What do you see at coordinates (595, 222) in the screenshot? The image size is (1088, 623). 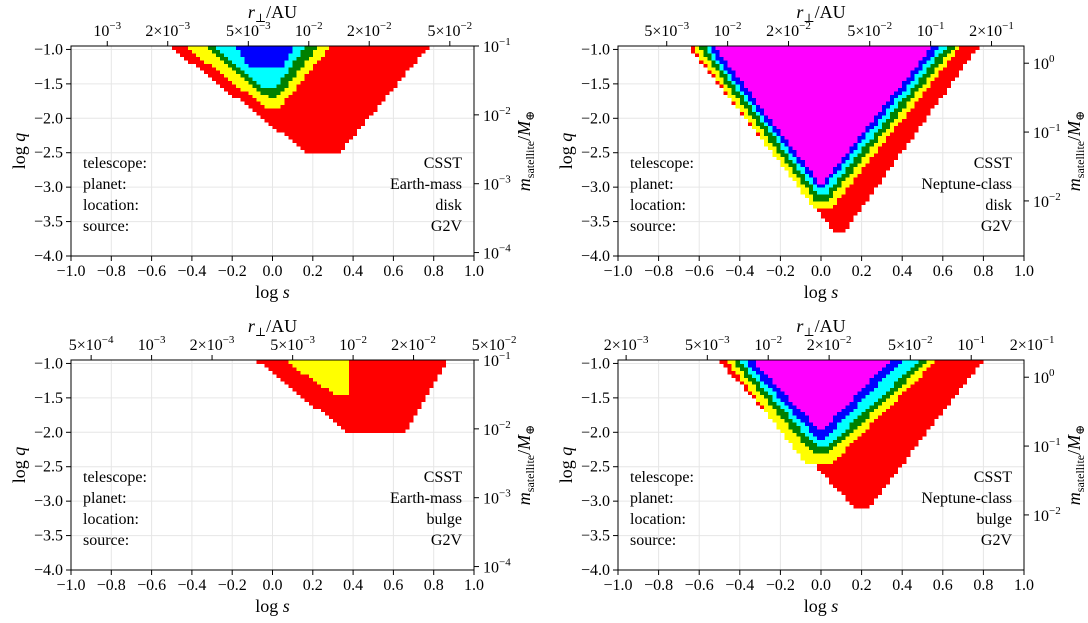 I see `y-tick-label: −3.5` at bounding box center [595, 222].